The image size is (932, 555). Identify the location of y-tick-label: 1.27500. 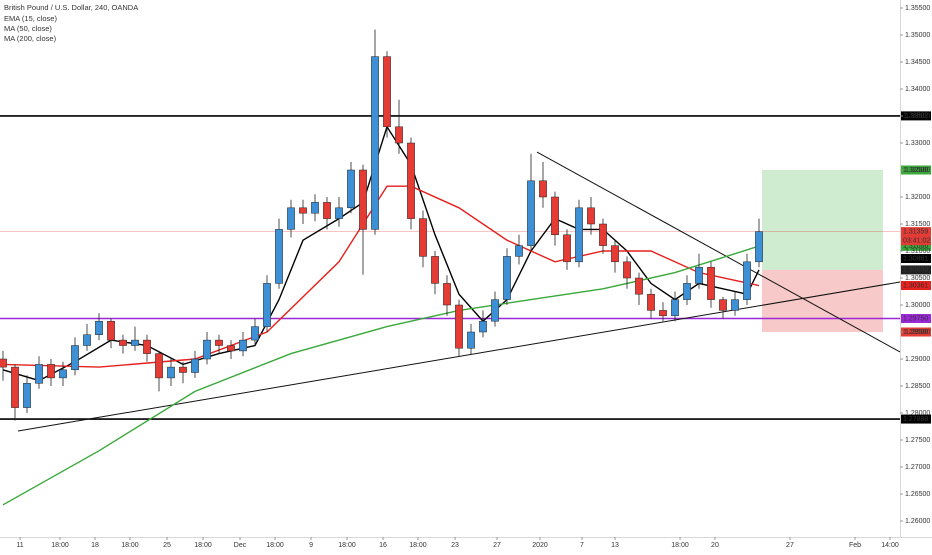
(917, 440).